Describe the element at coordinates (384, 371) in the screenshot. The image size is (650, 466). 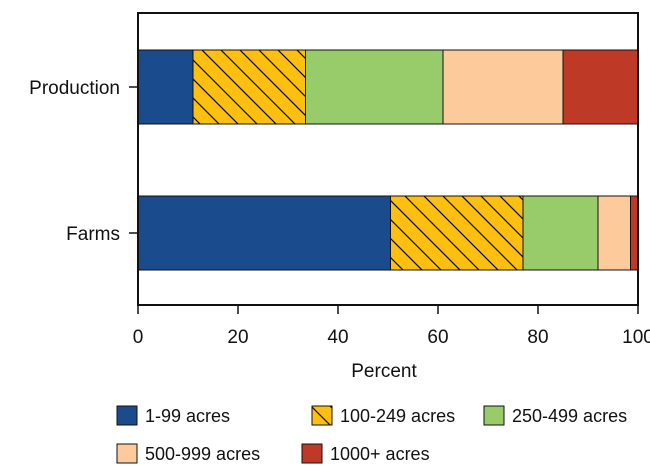
I see `x-axis-title: Percent` at that location.